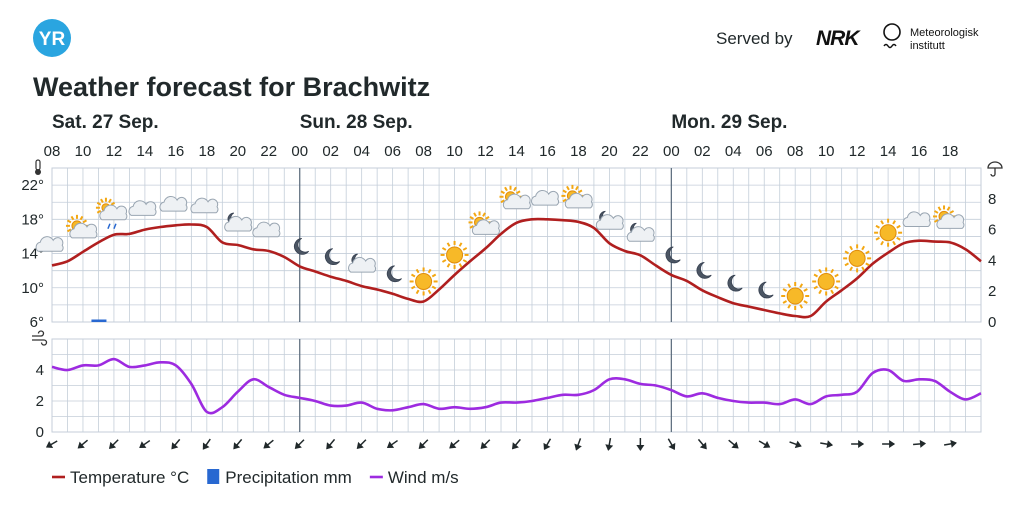  Describe the element at coordinates (237, 151) in the screenshot. I see `hour-tick-label: 20` at that location.